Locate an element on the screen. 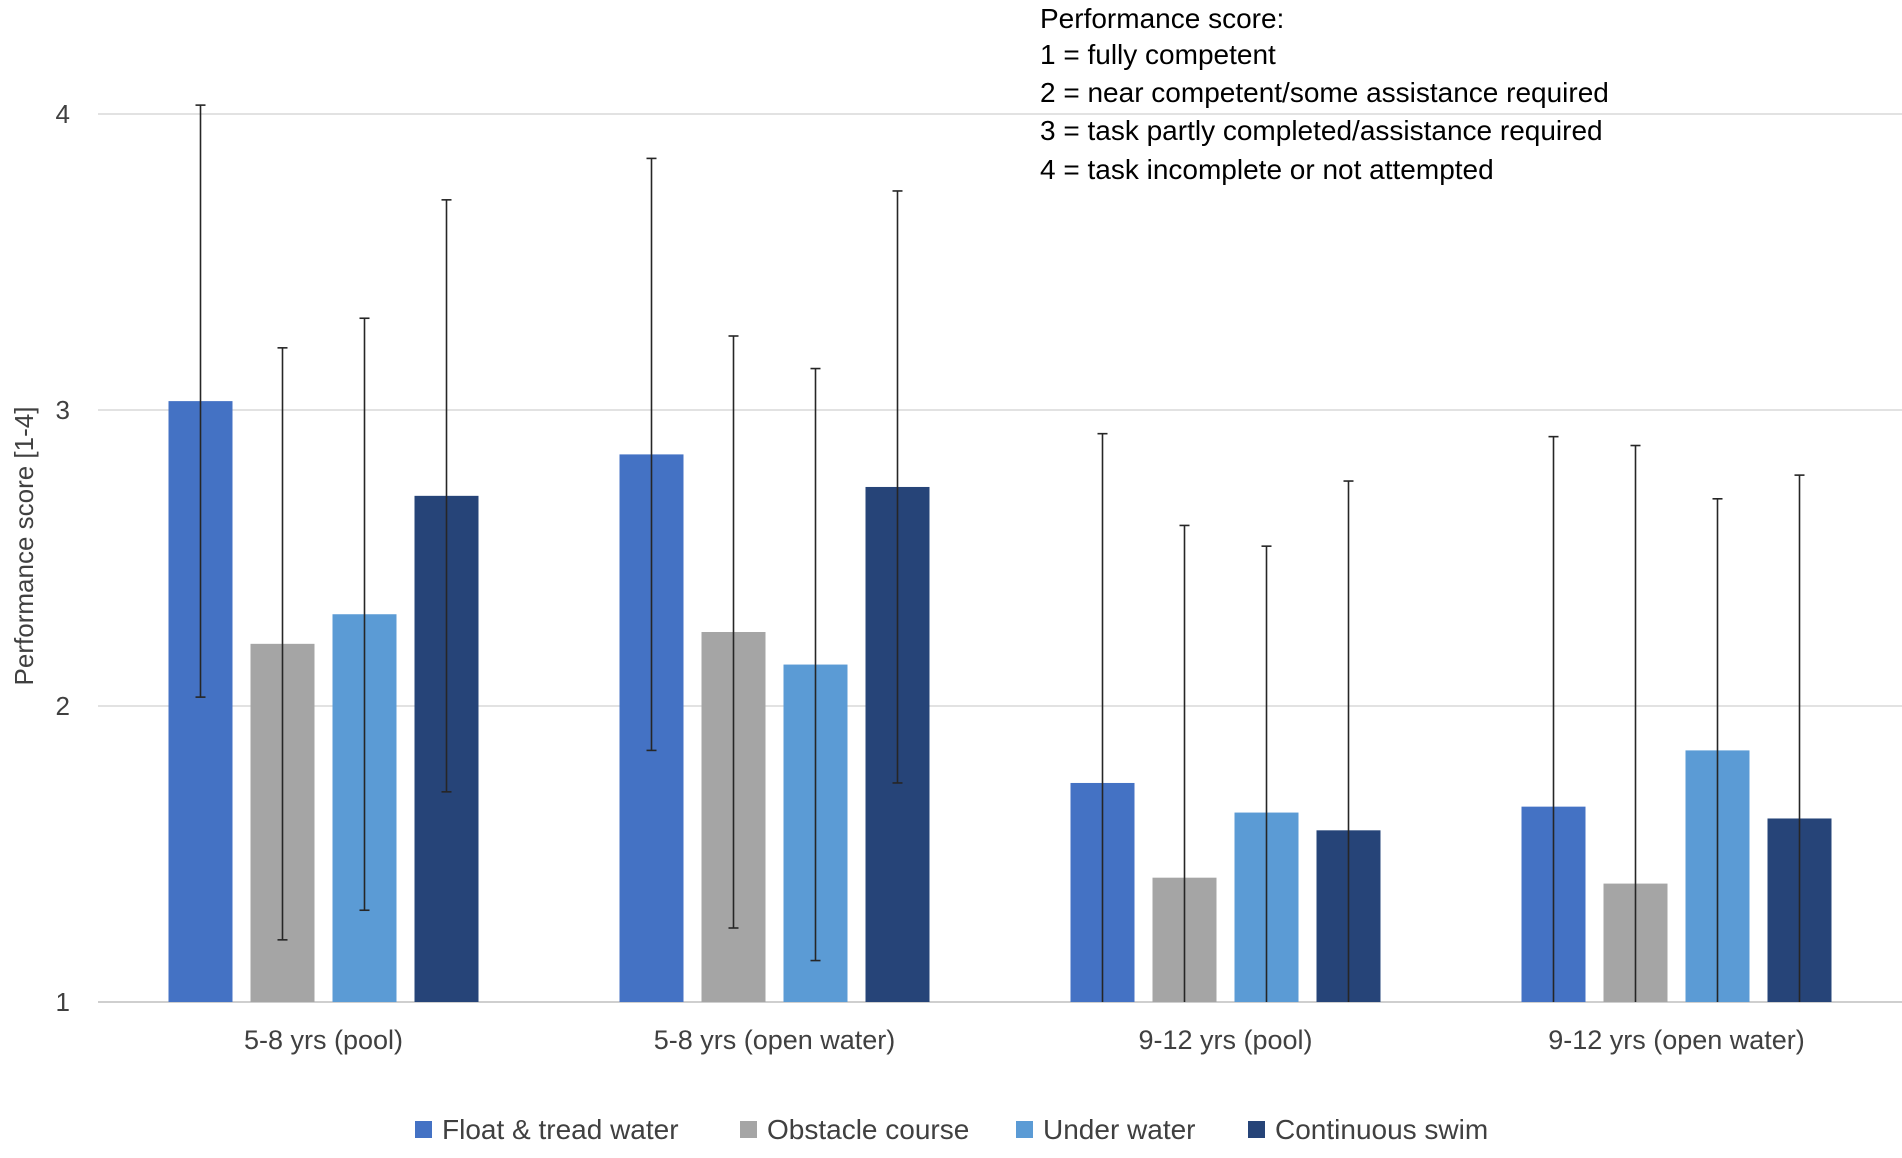 This screenshot has height=1158, width=1902. x-category-label: 9-12 yrs (open water) is located at coordinates (1676, 1040).